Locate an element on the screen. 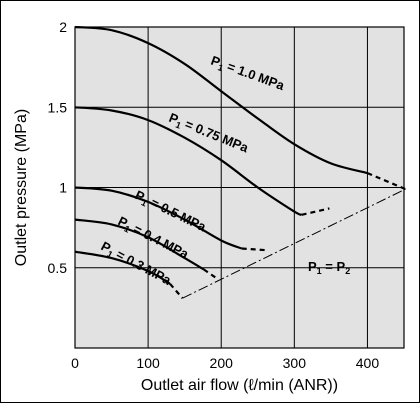  y-tick-label: 0.5 is located at coordinates (58, 268).